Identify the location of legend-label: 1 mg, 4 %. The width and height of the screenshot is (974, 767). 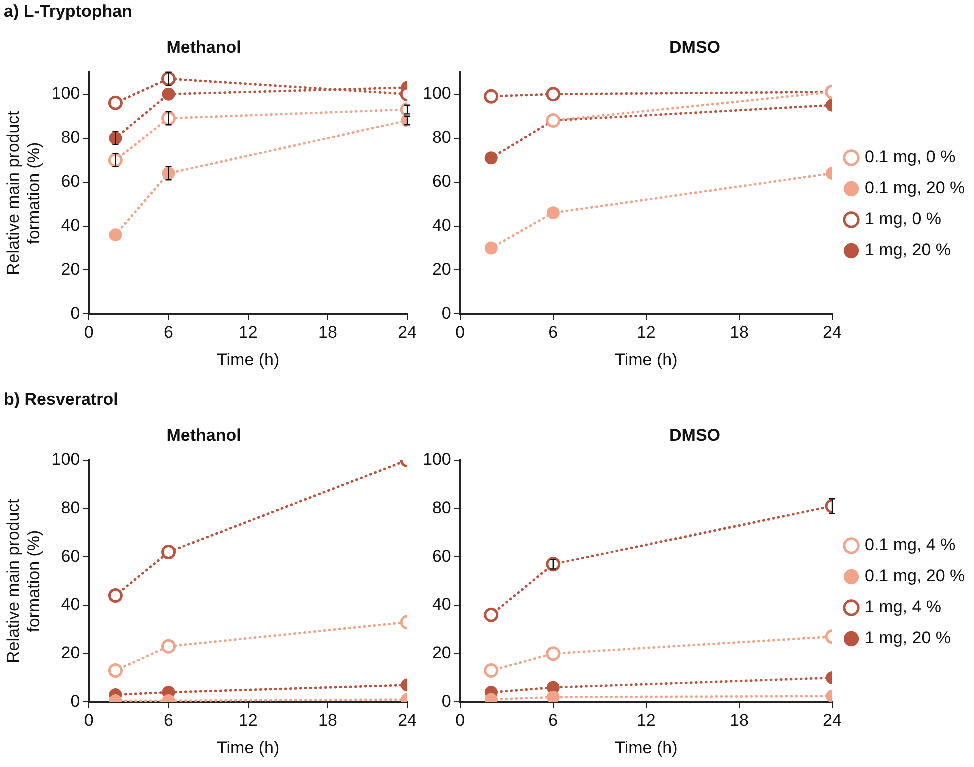
(903, 607).